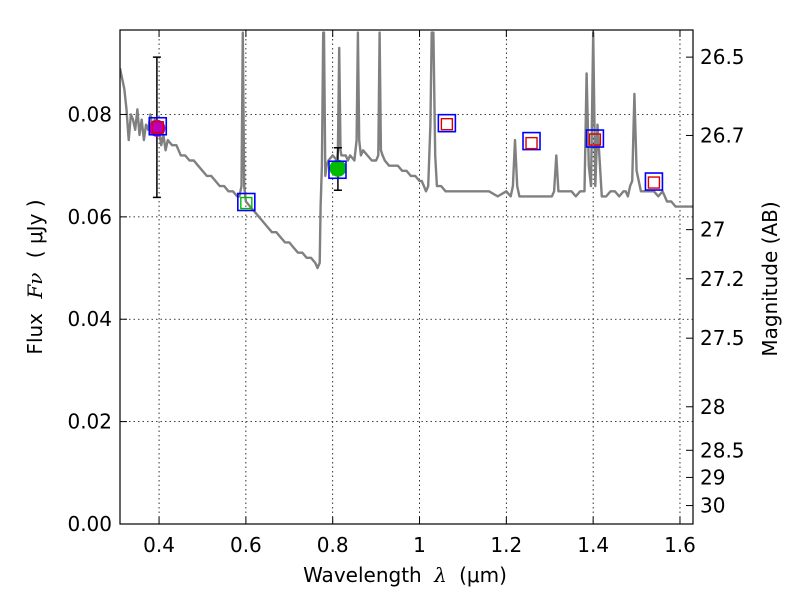 This screenshot has height=600, width=800. Describe the element at coordinates (333, 545) in the screenshot. I see `x-tick-label: 0.8` at that location.